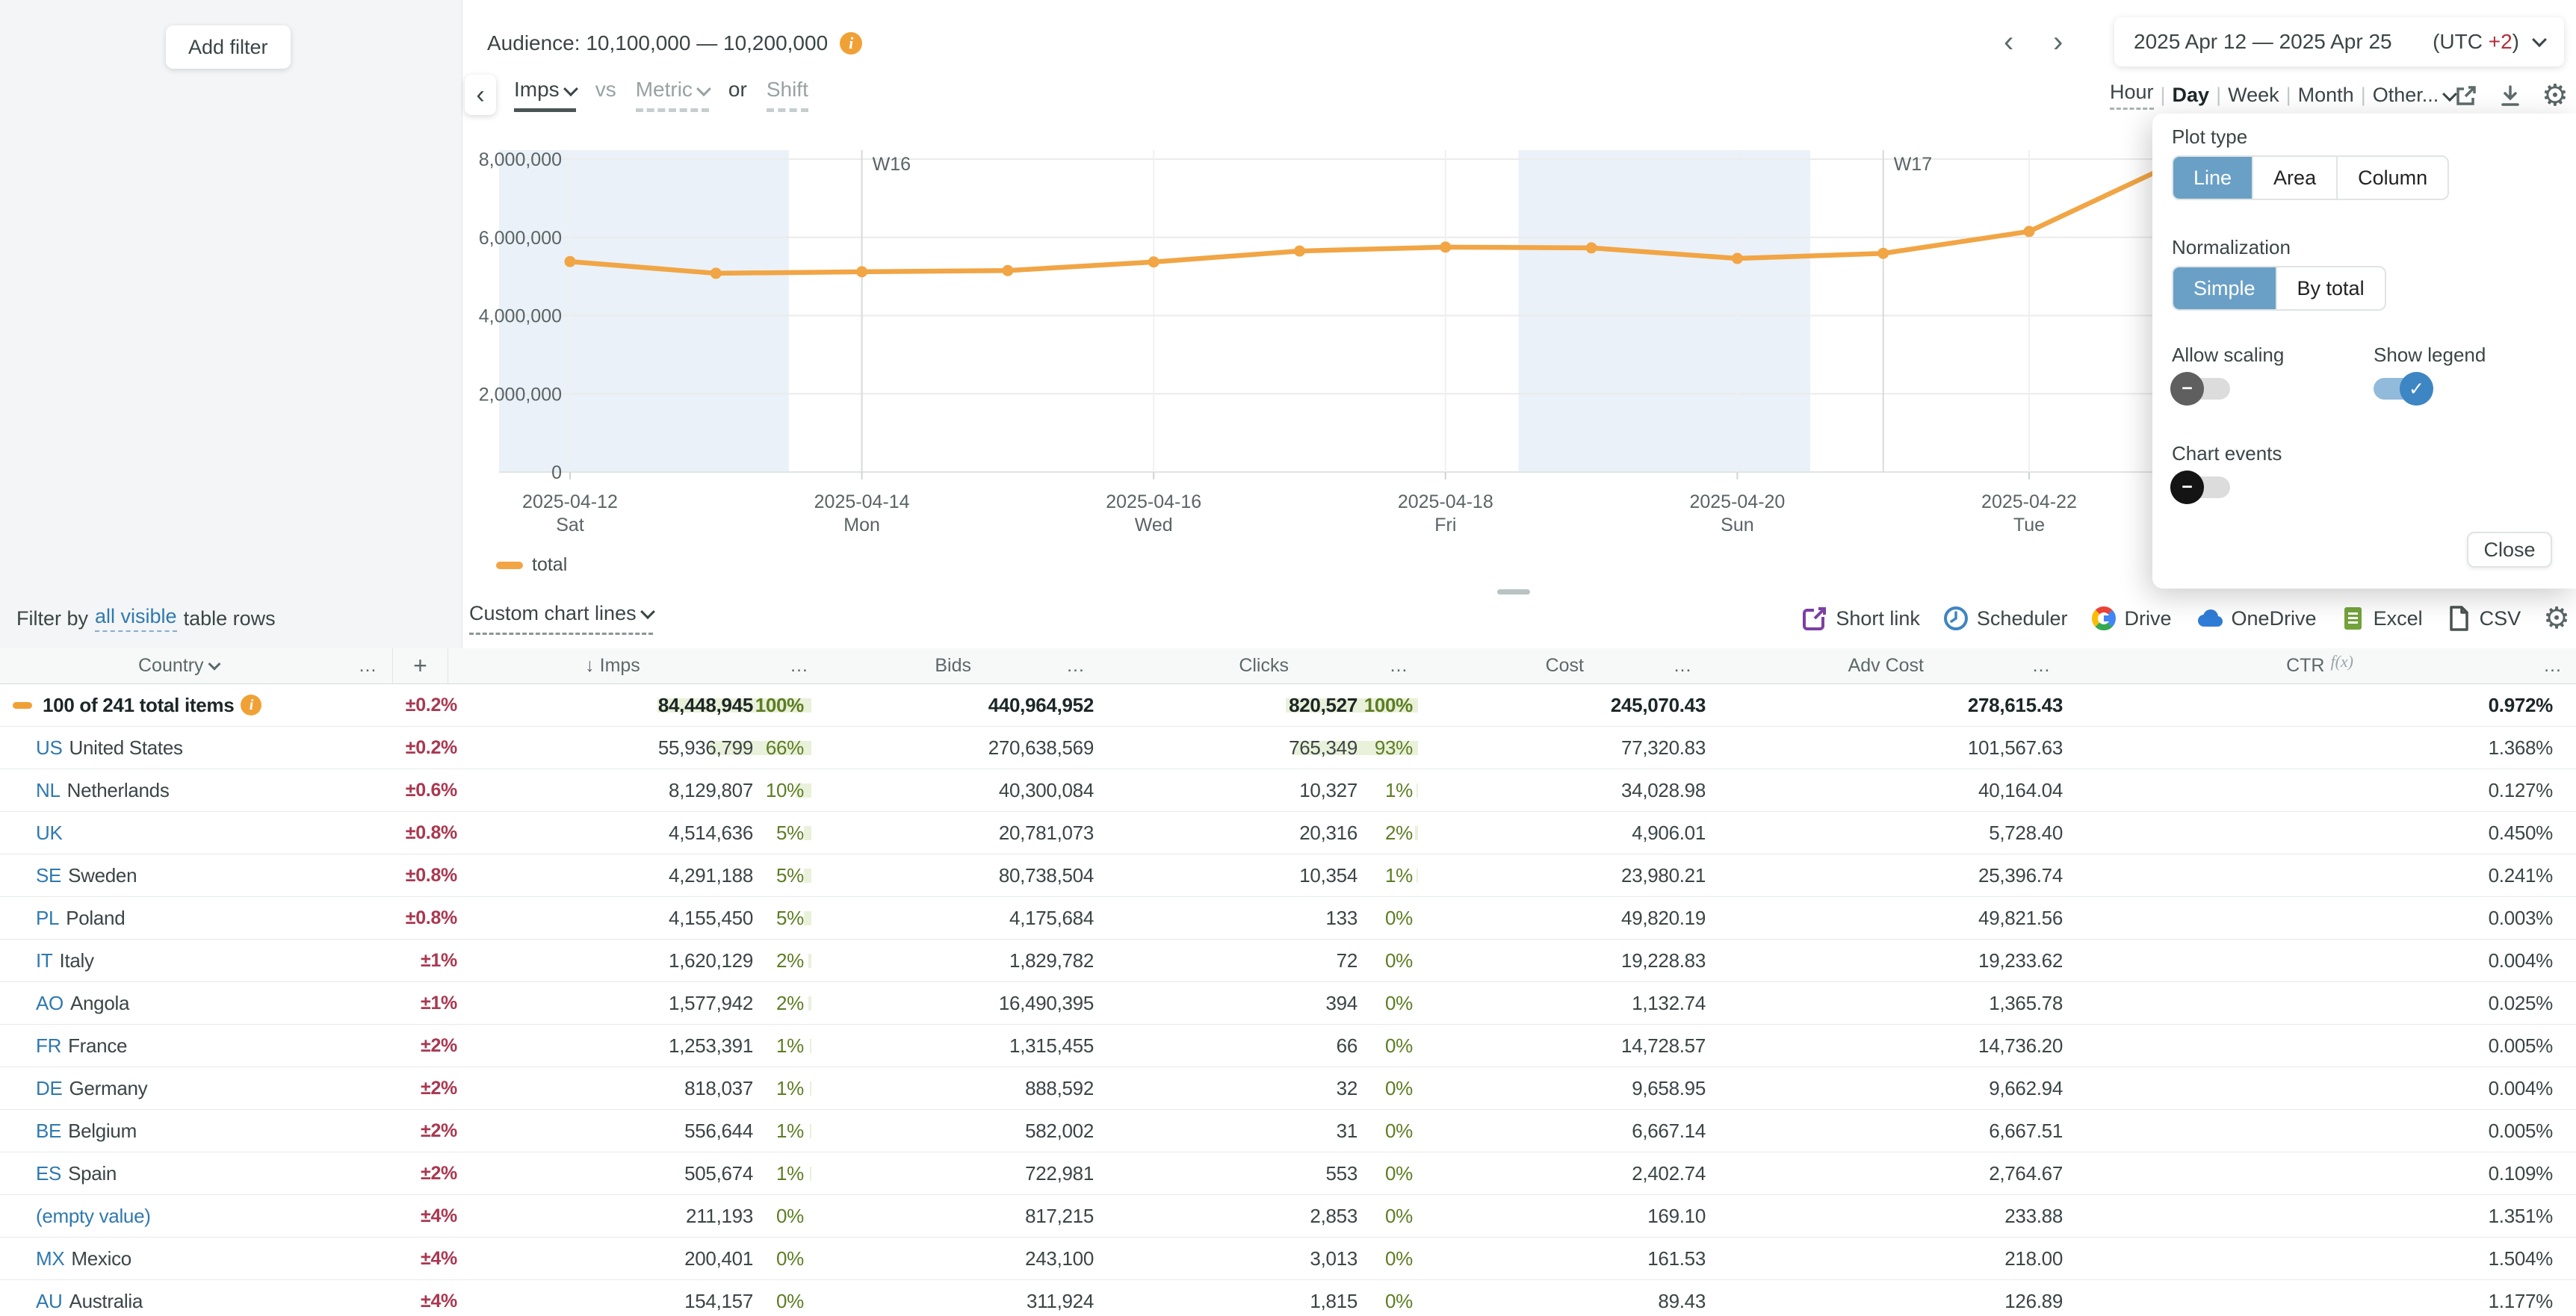 The width and height of the screenshot is (2576, 1316). Describe the element at coordinates (2009, 41) in the screenshot. I see `date-prev-button: ‹` at that location.